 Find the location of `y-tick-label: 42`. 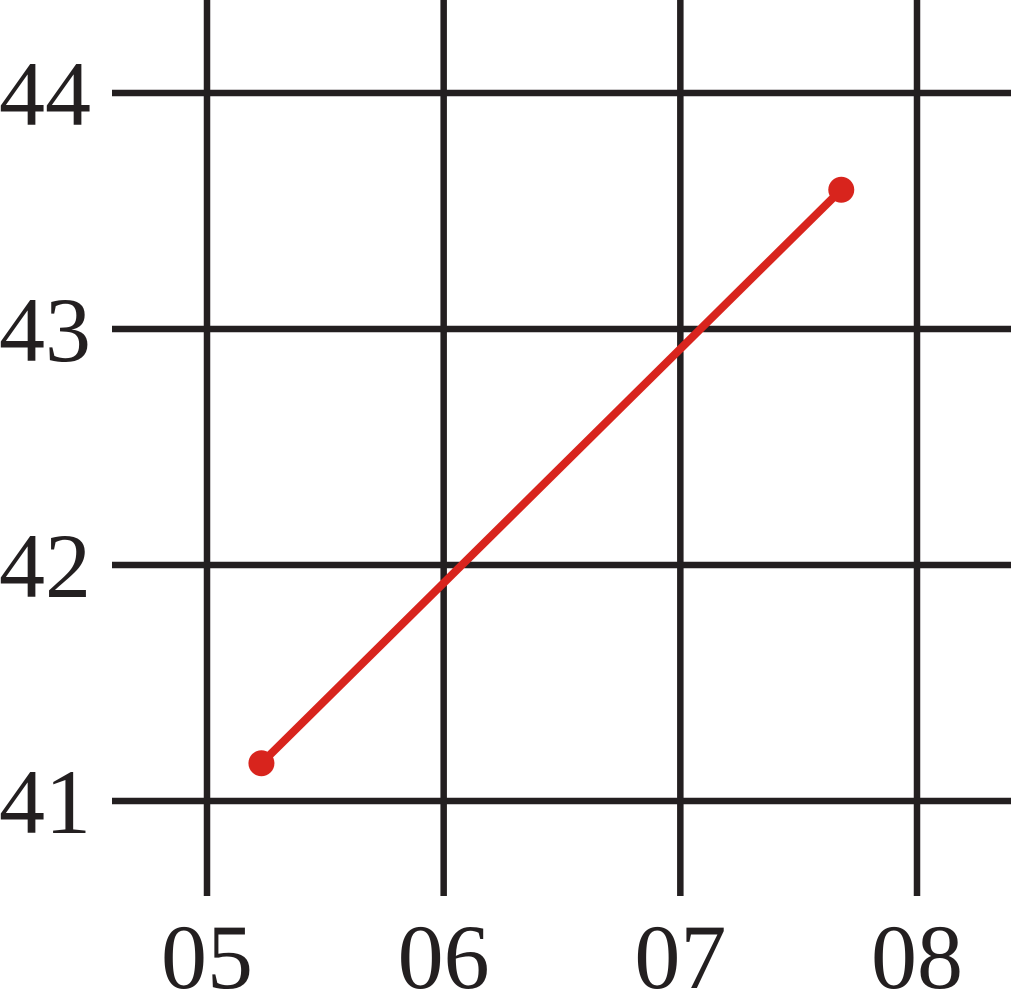

y-tick-label: 42 is located at coordinates (45, 566).